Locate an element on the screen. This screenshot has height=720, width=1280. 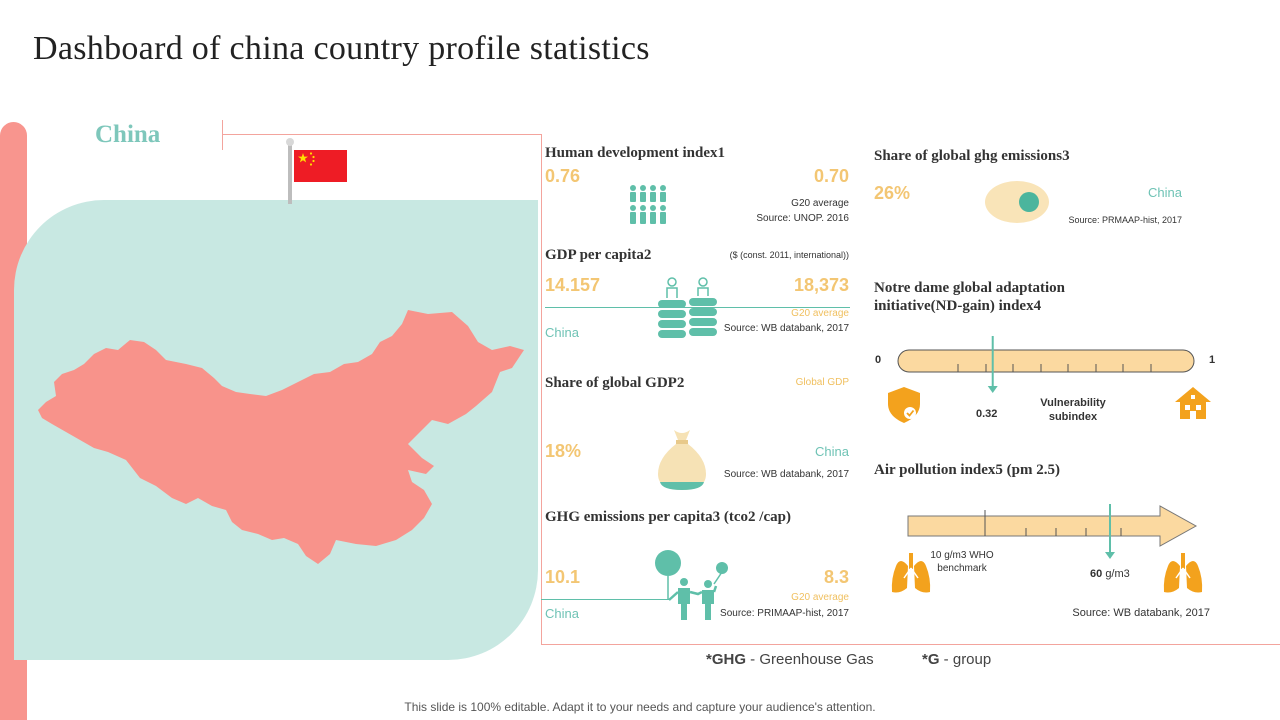
ghg-country-label: China is located at coordinates (562, 613).